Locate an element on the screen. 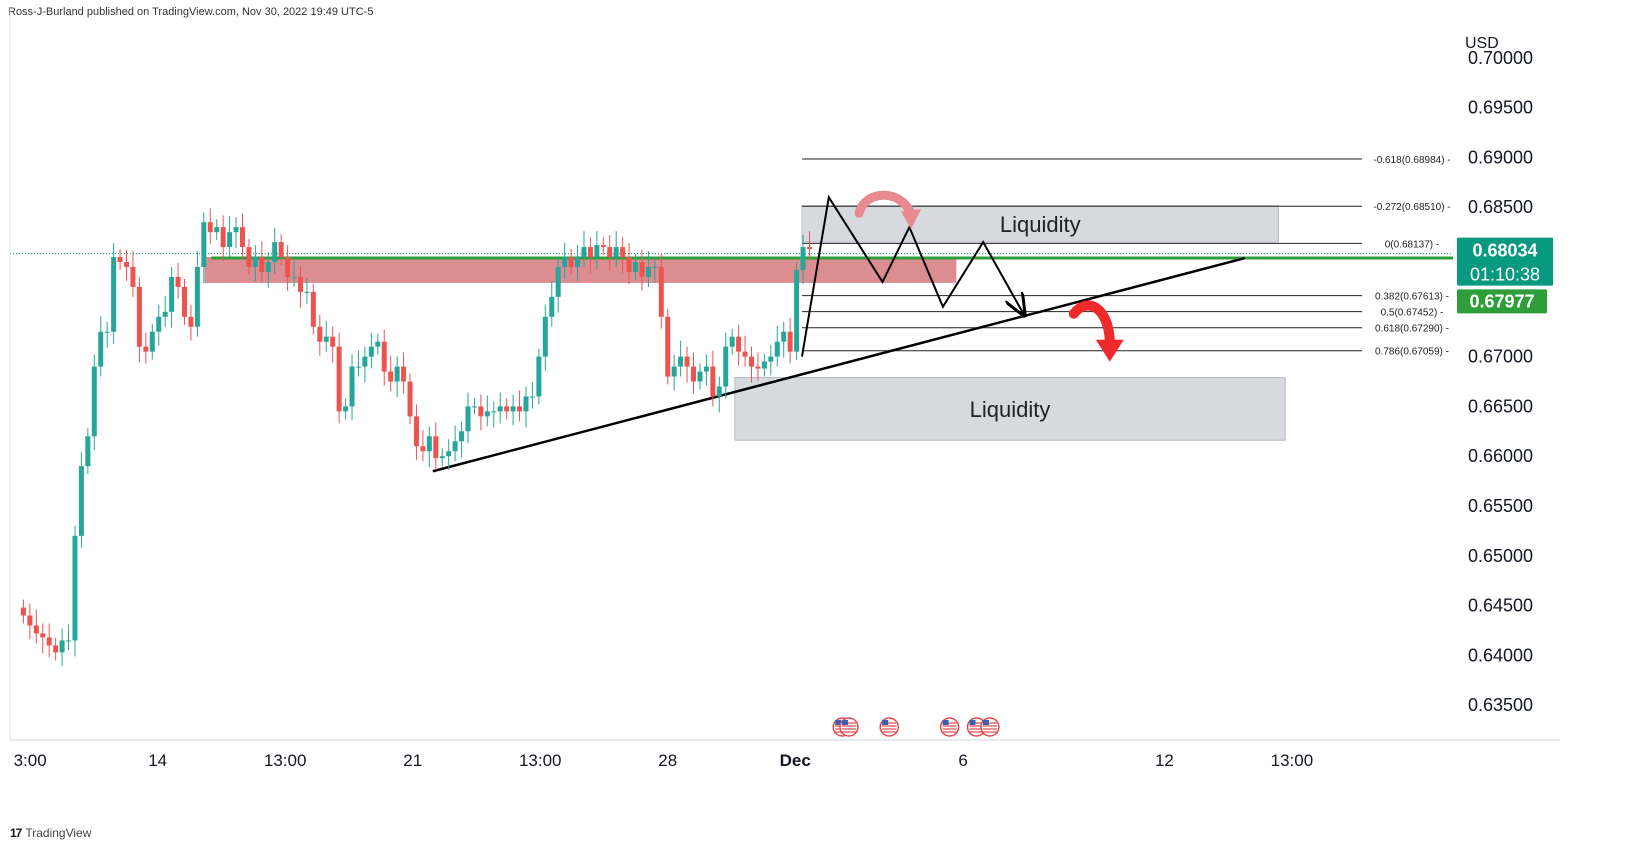 This screenshot has height=850, width=1633. red-arrow-bottom is located at coordinates (1096, 331).